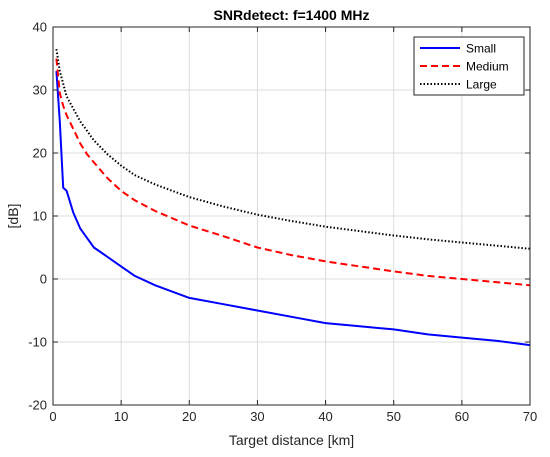 Image resolution: width=550 pixels, height=457 pixels. I want to click on legend-label-small: Small, so click(481, 49).